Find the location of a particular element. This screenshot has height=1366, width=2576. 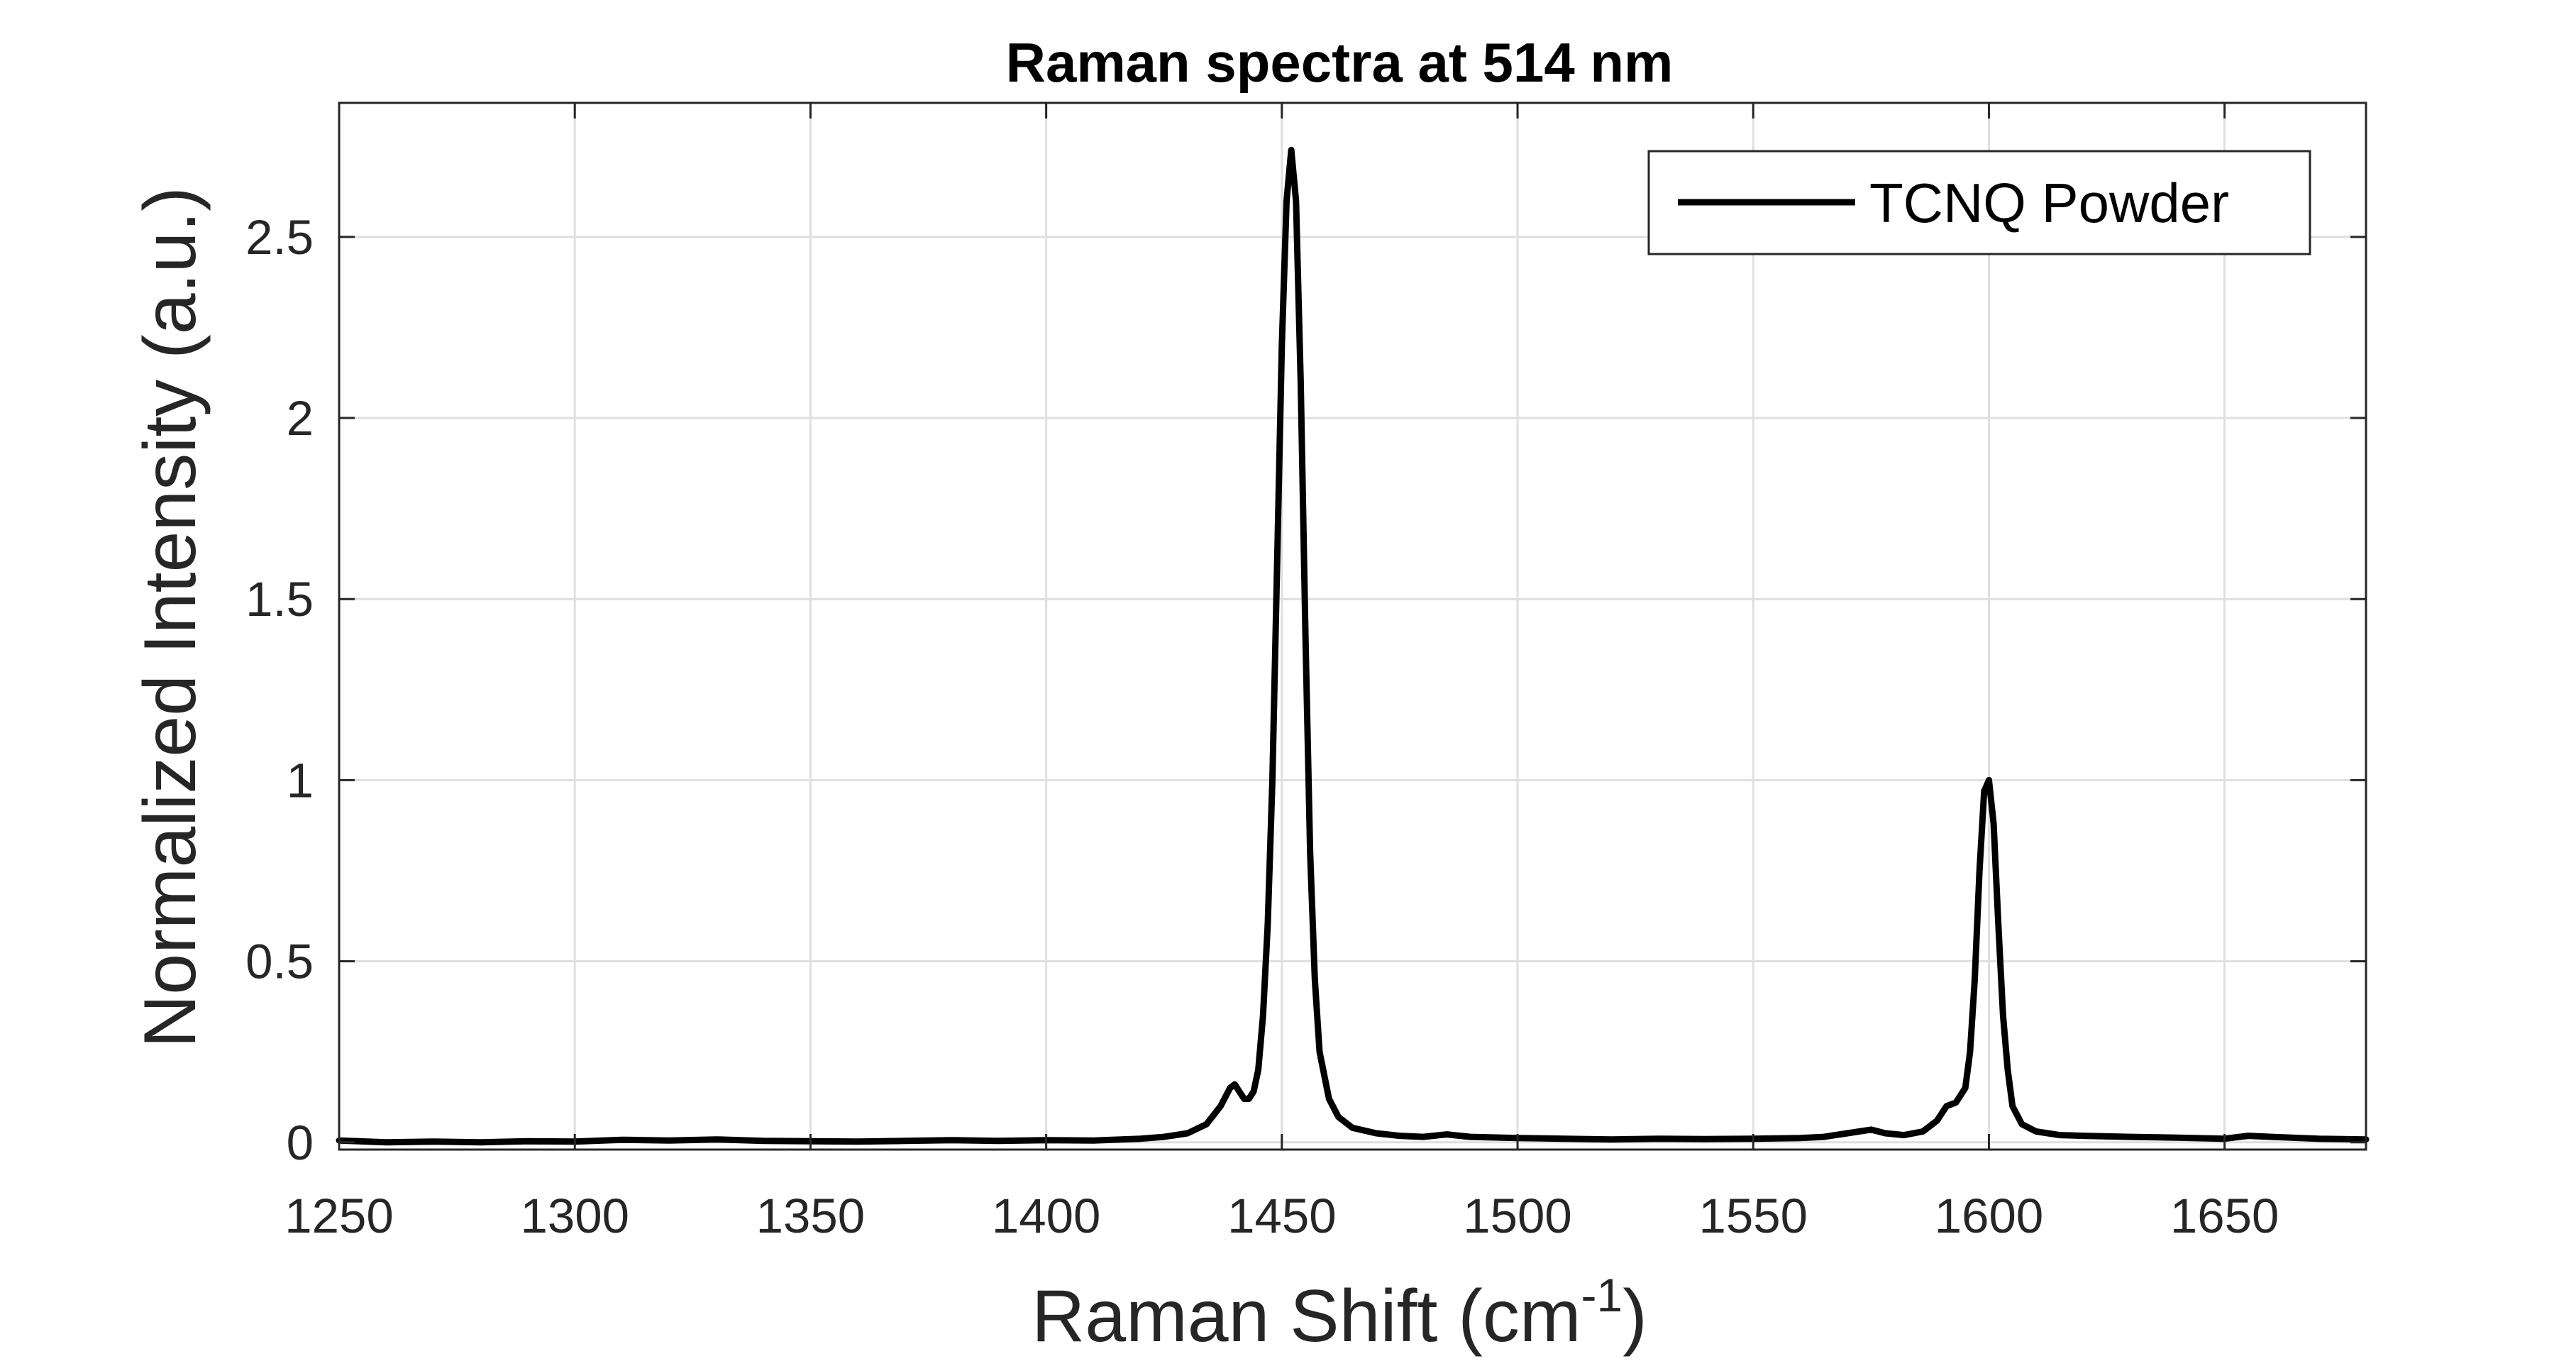

x-tick-label: 1650 is located at coordinates (2224, 1216).